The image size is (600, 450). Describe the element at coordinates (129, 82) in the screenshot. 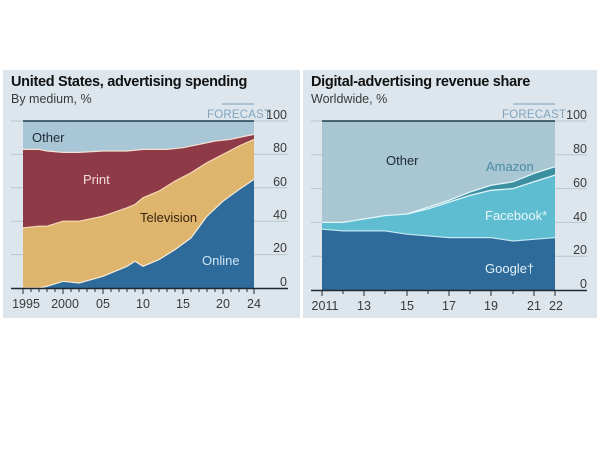

I see `chart-title: United States, advertising spending` at that location.